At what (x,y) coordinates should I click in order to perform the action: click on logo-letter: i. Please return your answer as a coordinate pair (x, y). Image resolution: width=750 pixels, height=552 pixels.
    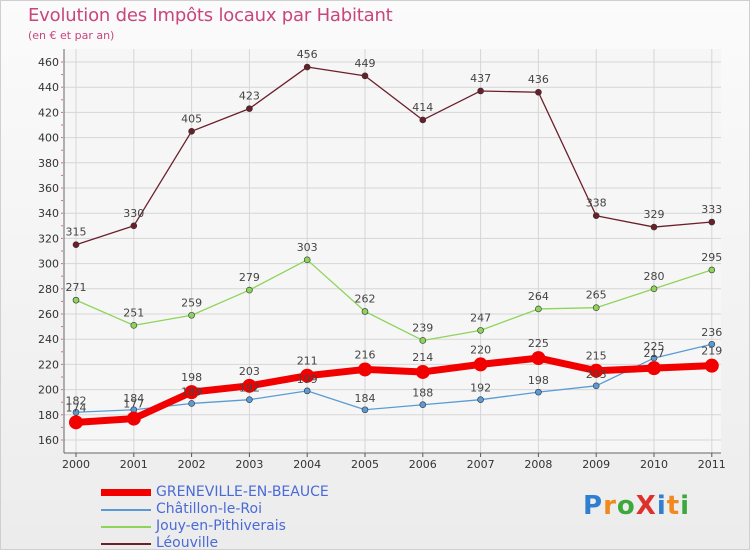
    Looking at the image, I should click on (685, 506).